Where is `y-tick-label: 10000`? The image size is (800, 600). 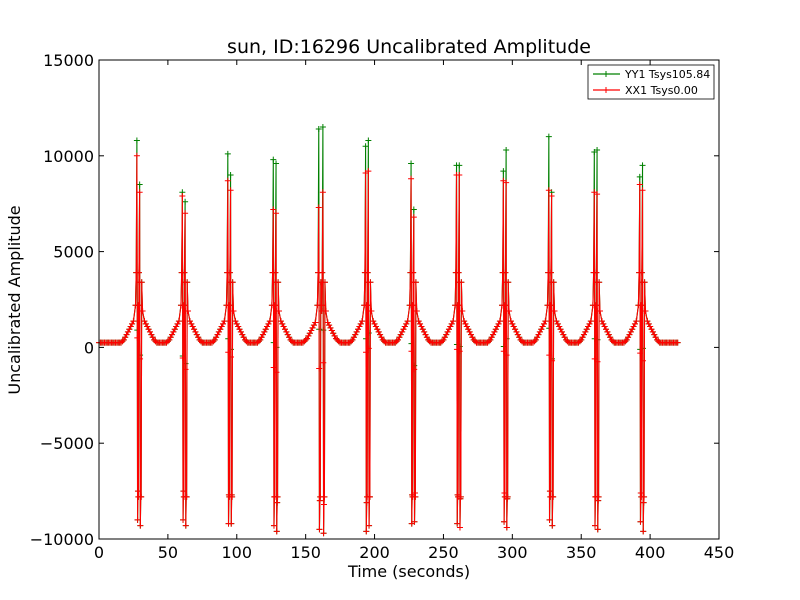
y-tick-label: 10000 is located at coordinates (68, 156).